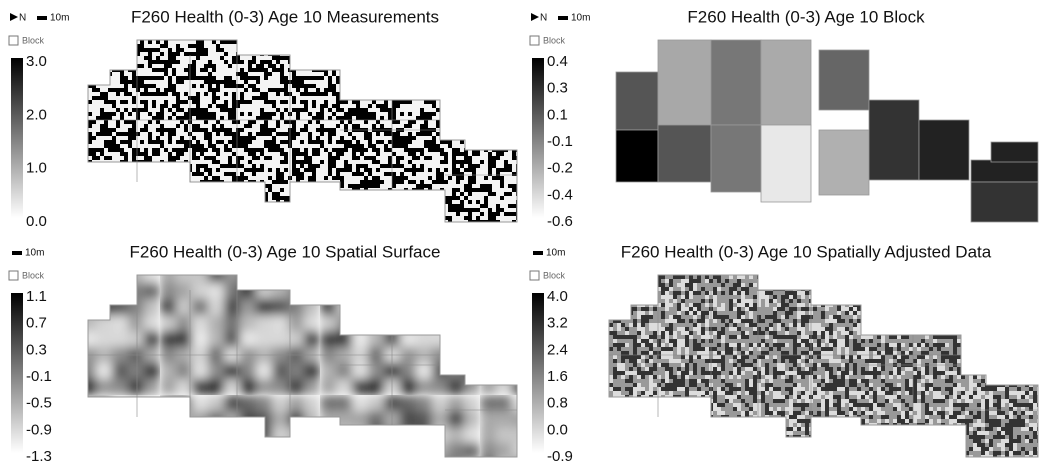 Image resolution: width=1042 pixels, height=469 pixels. Describe the element at coordinates (36, 168) in the screenshot. I see `colorbar-tick: 1.0` at that location.